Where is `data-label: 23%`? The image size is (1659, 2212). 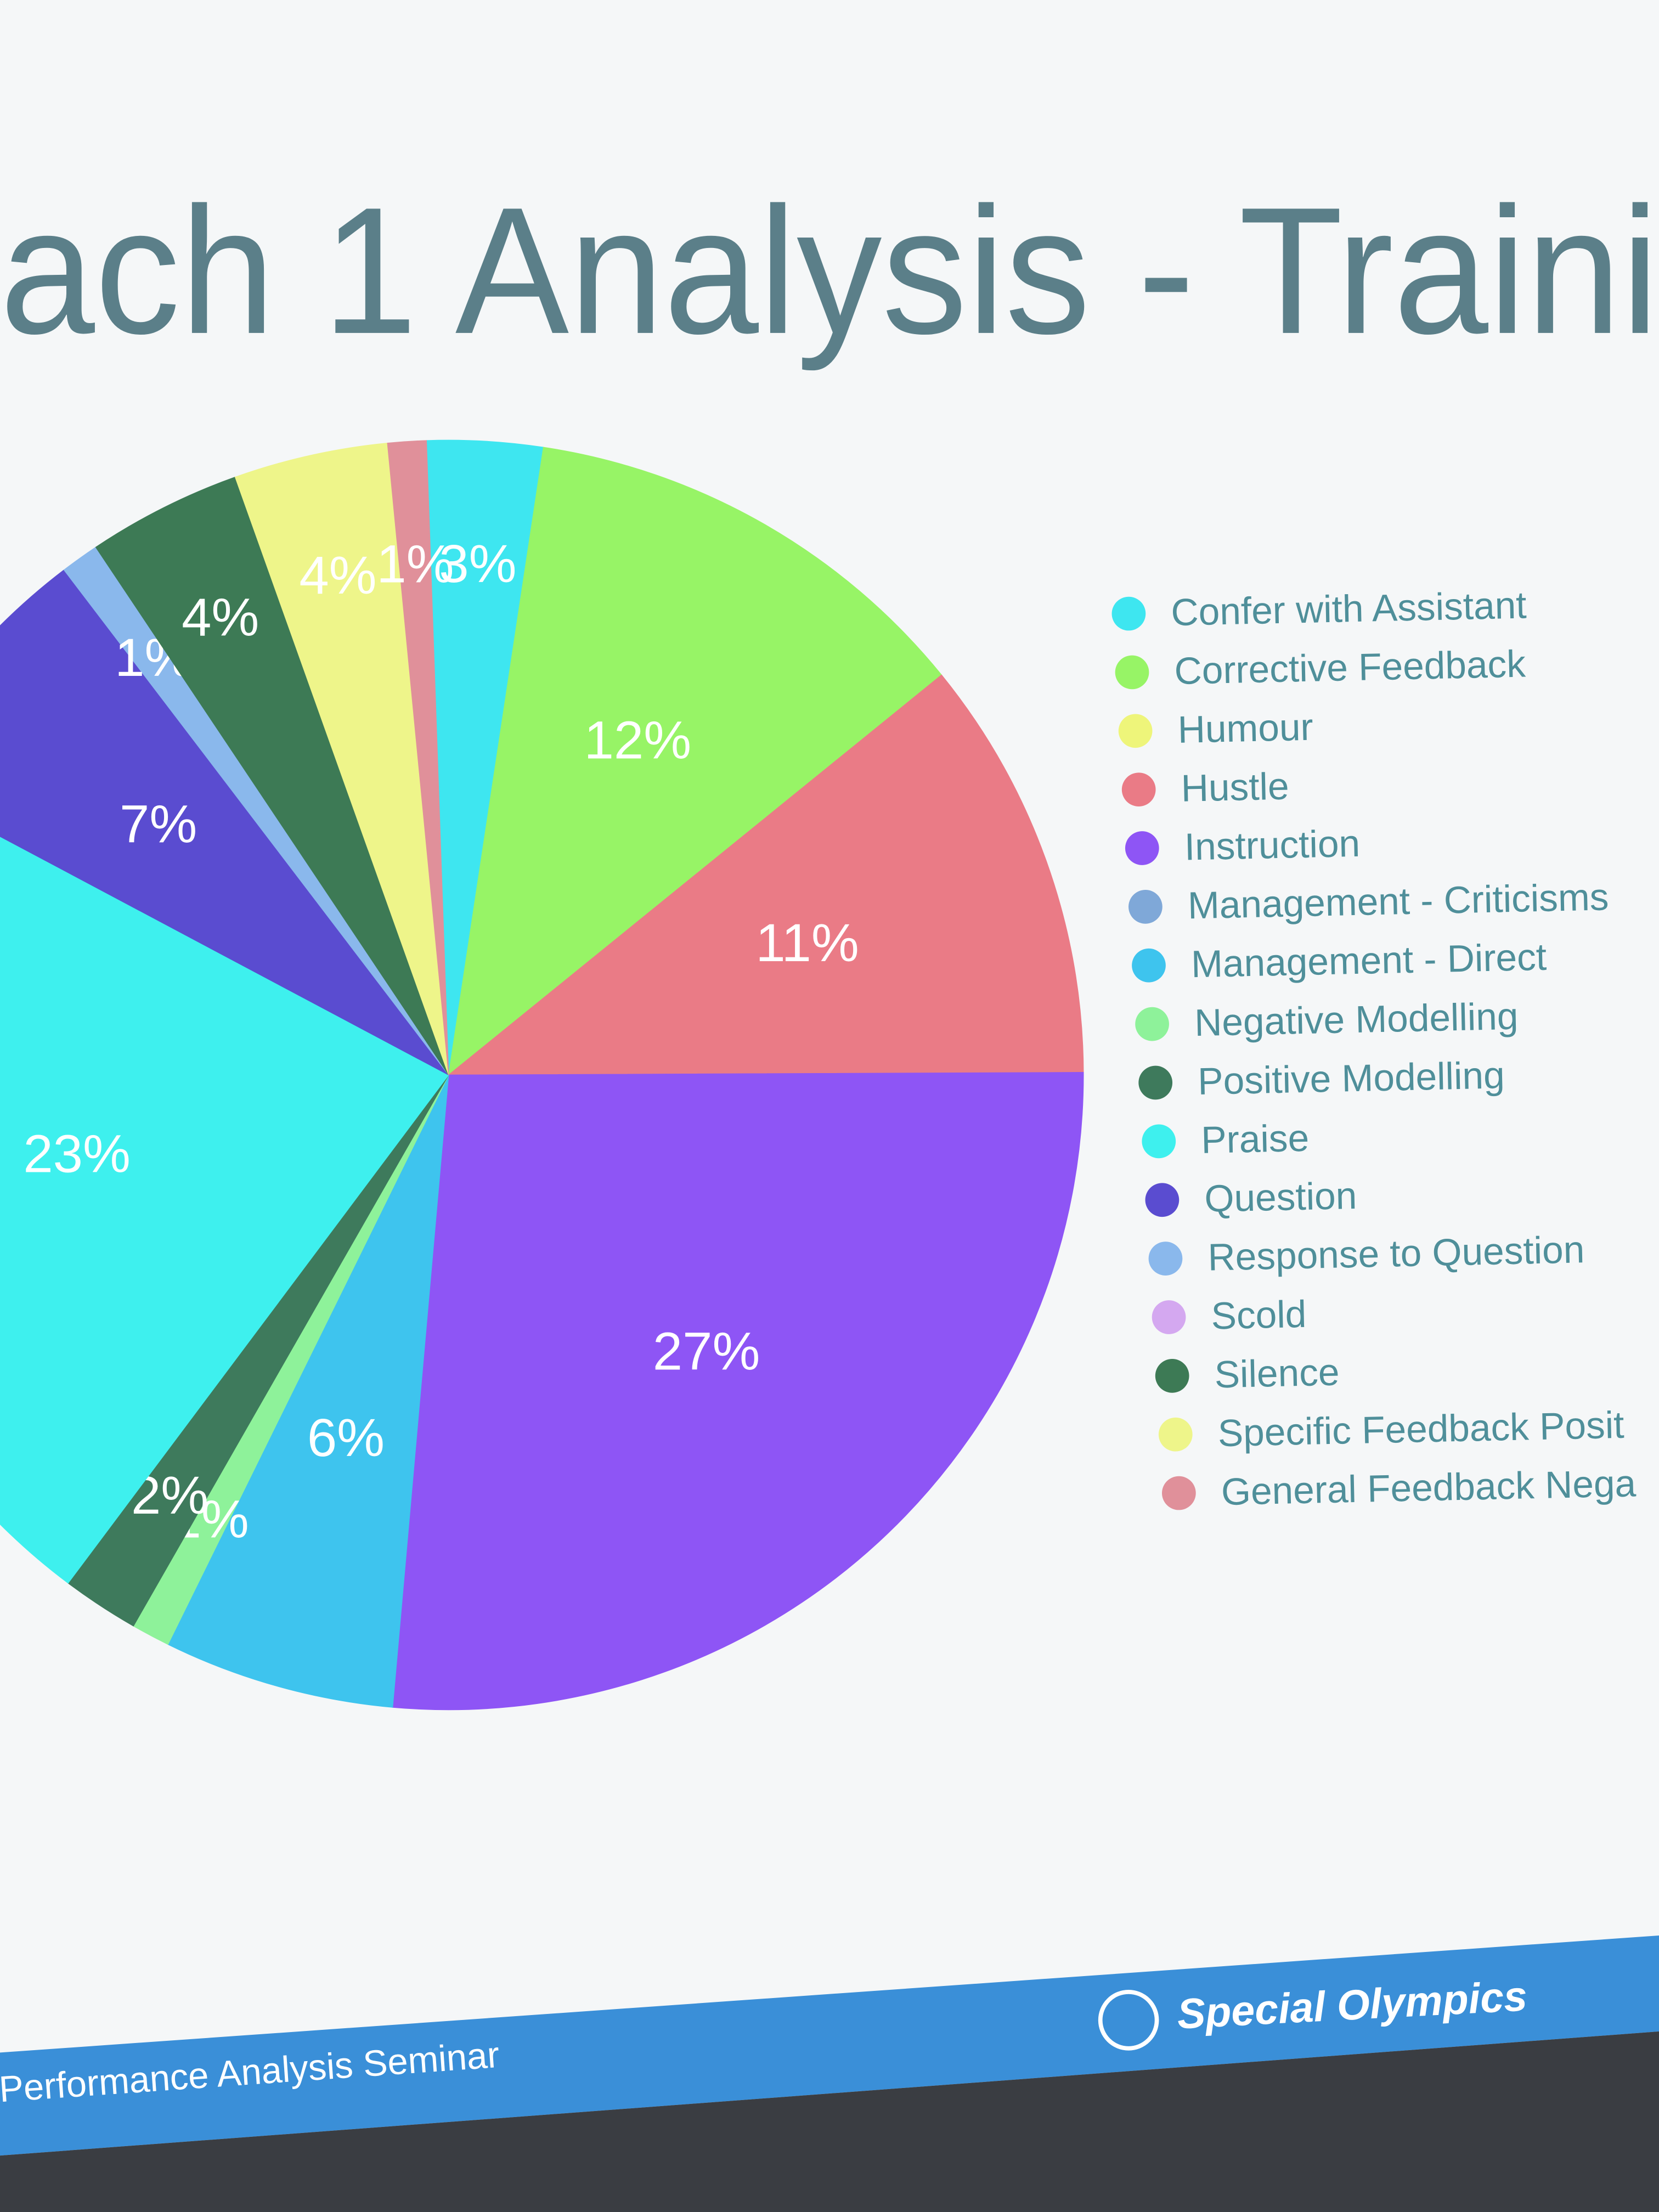 data-label: 23% is located at coordinates (77, 1154).